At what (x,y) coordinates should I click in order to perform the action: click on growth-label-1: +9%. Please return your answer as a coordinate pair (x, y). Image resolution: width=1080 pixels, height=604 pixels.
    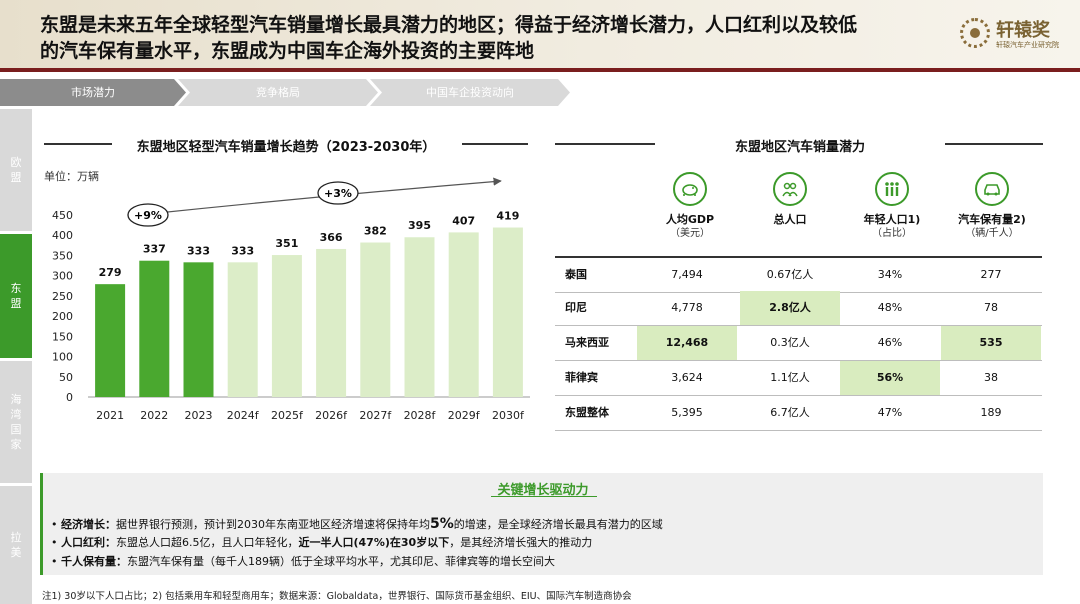
    Looking at the image, I should click on (148, 215).